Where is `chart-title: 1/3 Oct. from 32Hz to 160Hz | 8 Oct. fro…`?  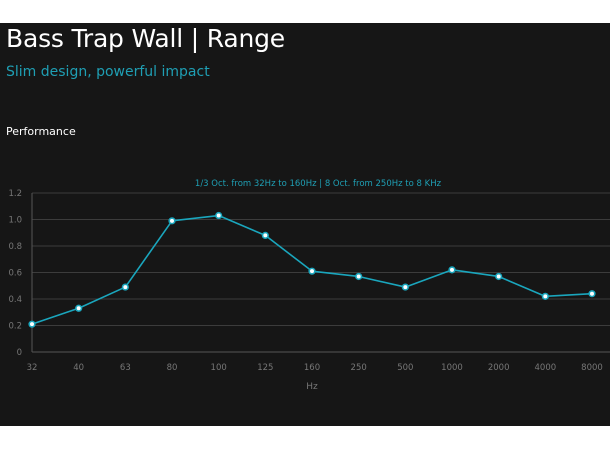
chart-title: 1/3 Oct. from 32Hz to 160Hz | 8 Oct. fro… is located at coordinates (318, 184).